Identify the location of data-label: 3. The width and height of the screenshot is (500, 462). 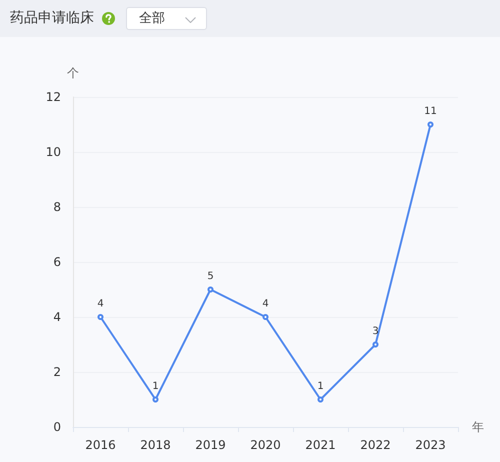
(375, 331).